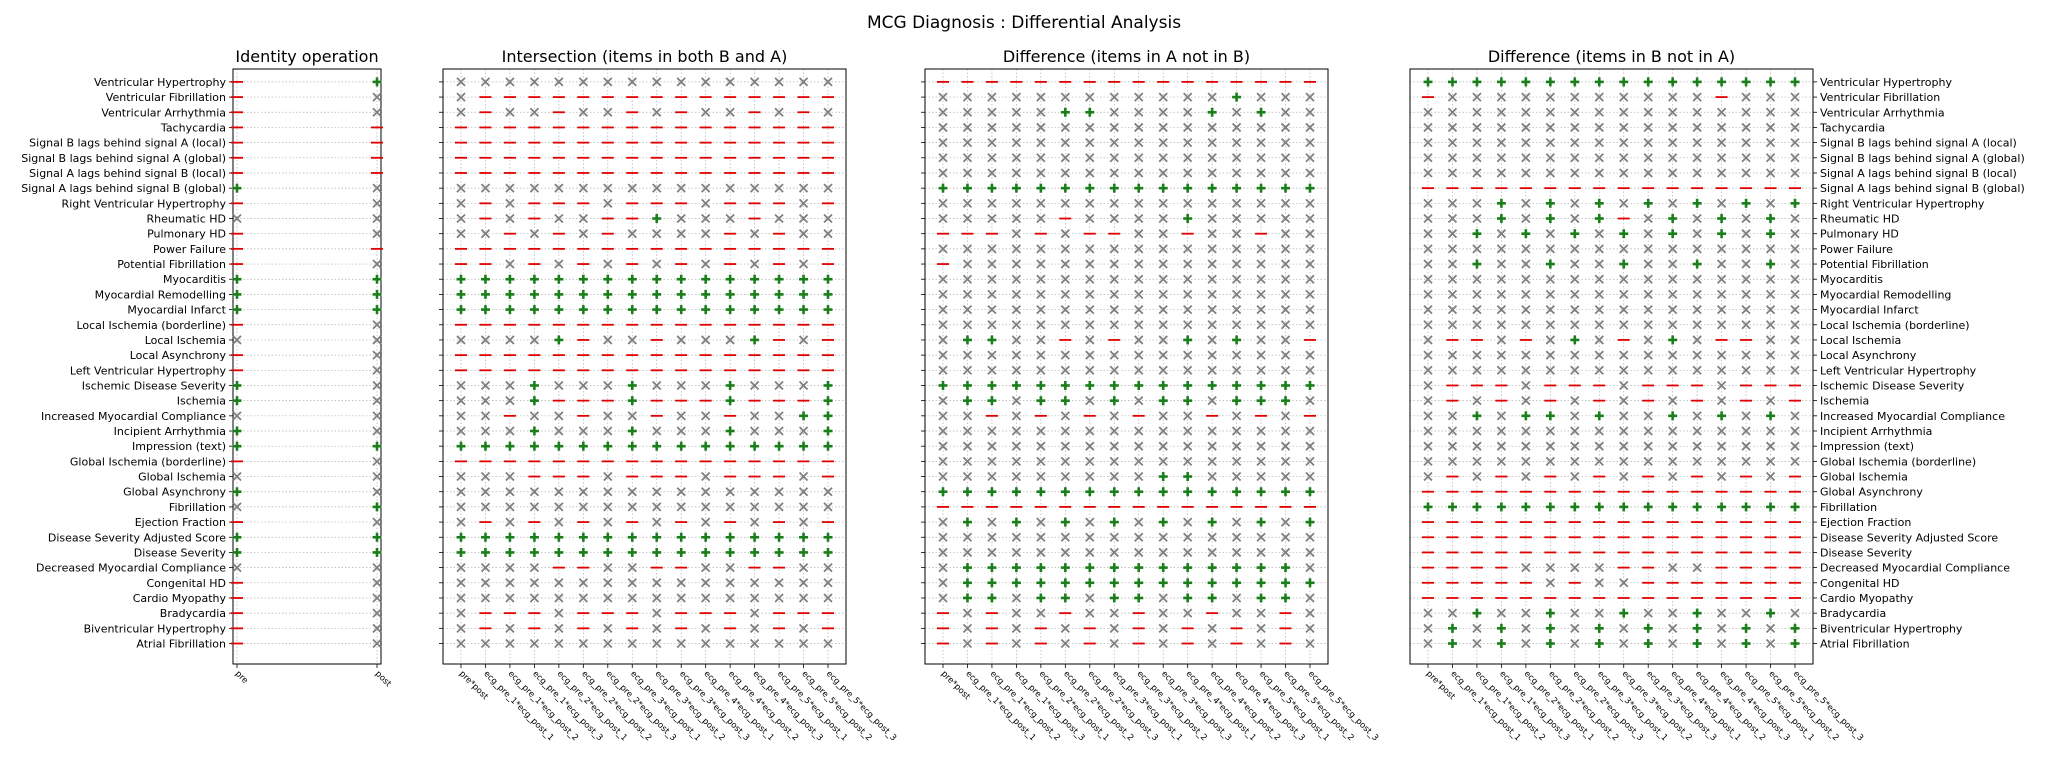 Image resolution: width=2048 pixels, height=768 pixels. Describe the element at coordinates (193, 613) in the screenshot. I see `y-tick-label: Bradycardia` at that location.